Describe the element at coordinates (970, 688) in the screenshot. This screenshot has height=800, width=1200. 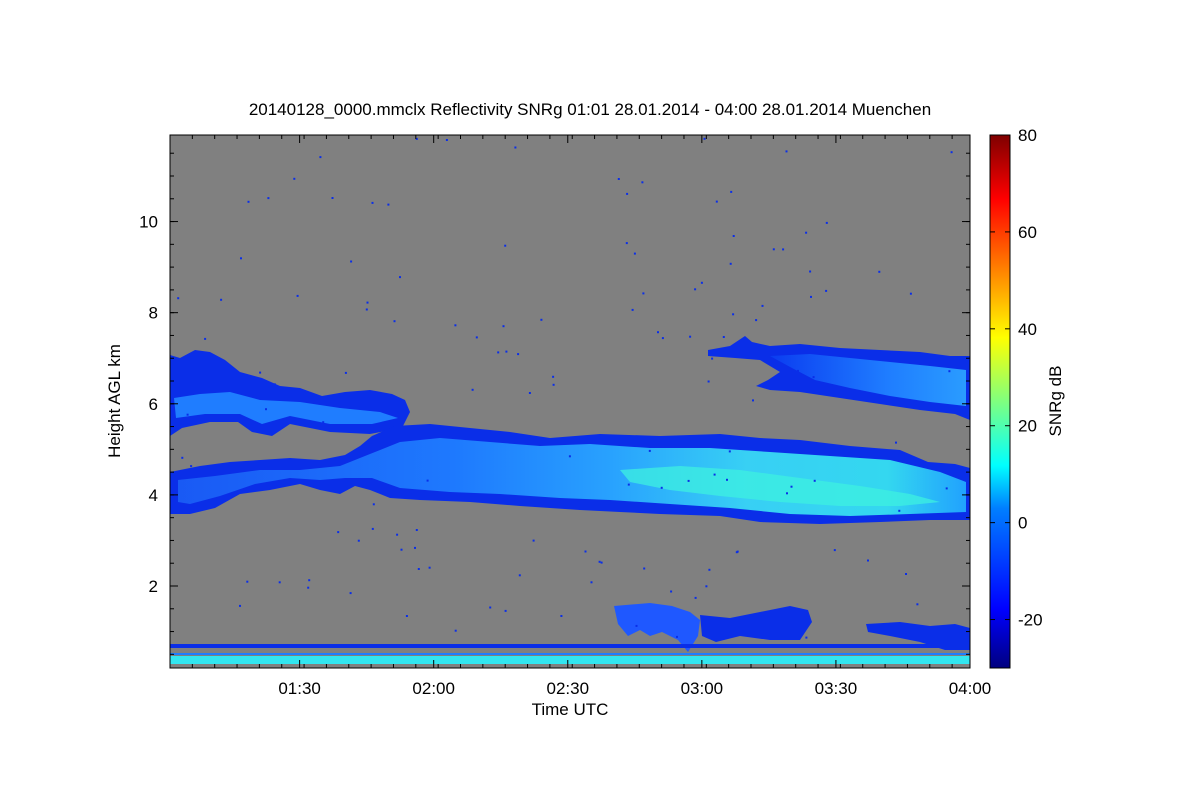
I see `x-tick-label: 04:00` at that location.